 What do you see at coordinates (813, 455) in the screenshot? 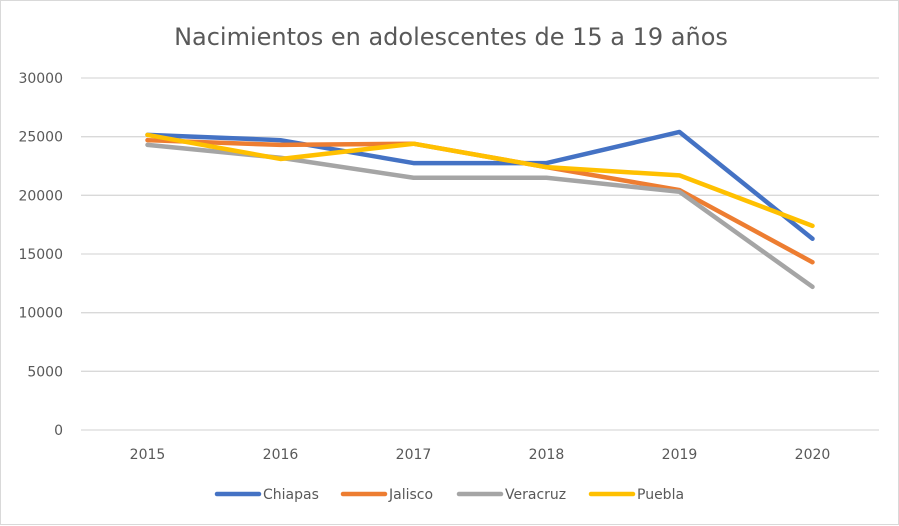
I see `x-tick-label: 2020` at bounding box center [813, 455].